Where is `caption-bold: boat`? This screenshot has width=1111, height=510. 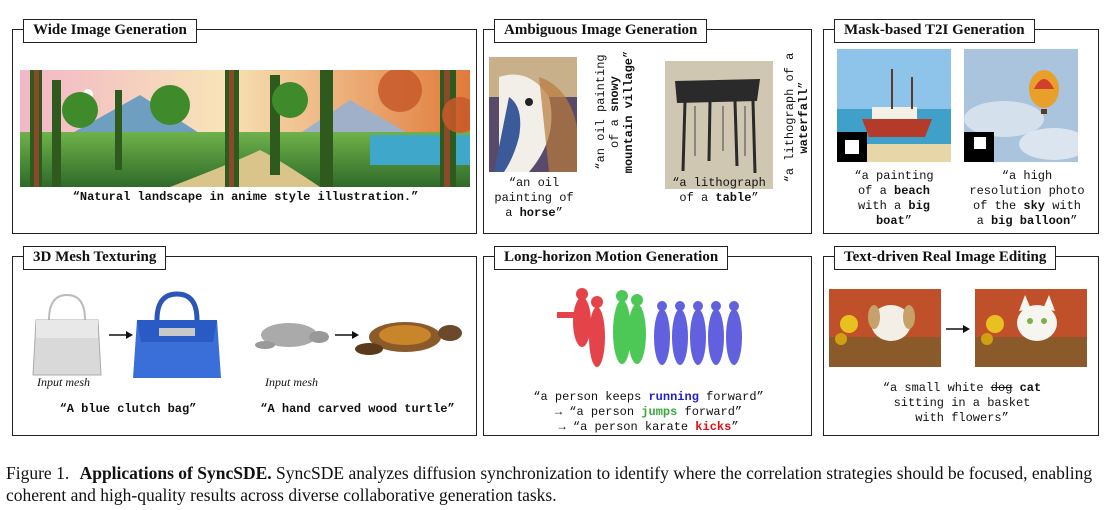 caption-bold: boat is located at coordinates (890, 221).